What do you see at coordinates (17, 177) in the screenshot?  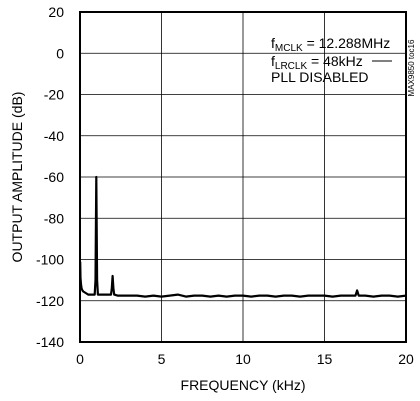 I see `y-axis-label: OUTPUT AMPLITUDE (dB)` at bounding box center [17, 177].